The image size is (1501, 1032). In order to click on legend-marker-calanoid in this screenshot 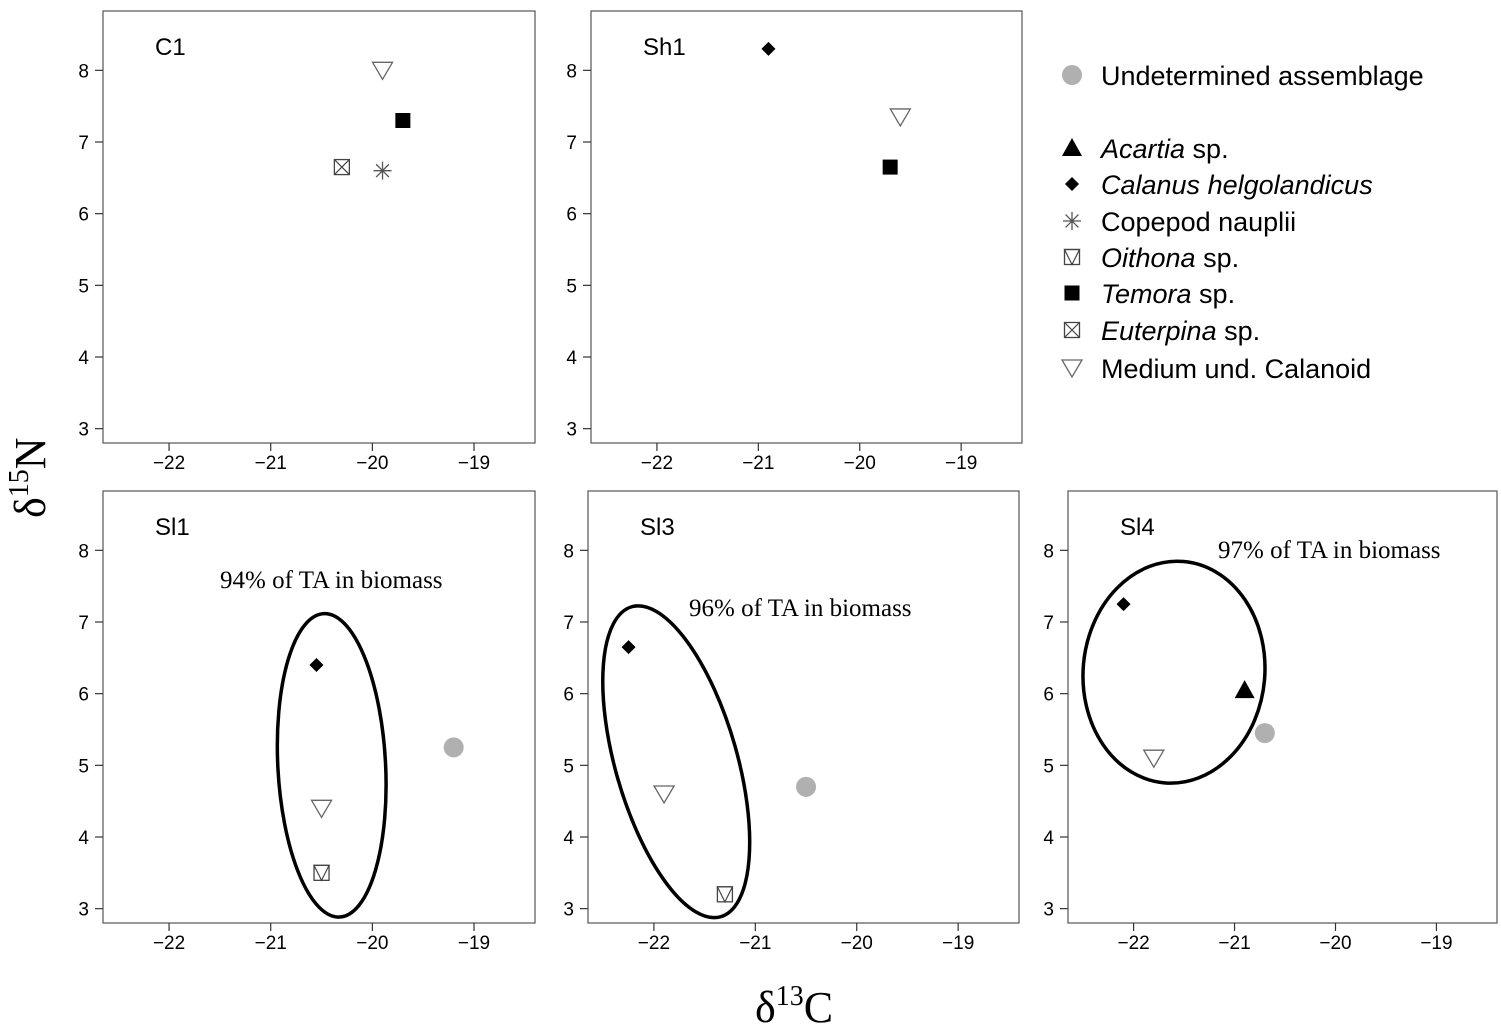, I will do `click(1072, 369)`.